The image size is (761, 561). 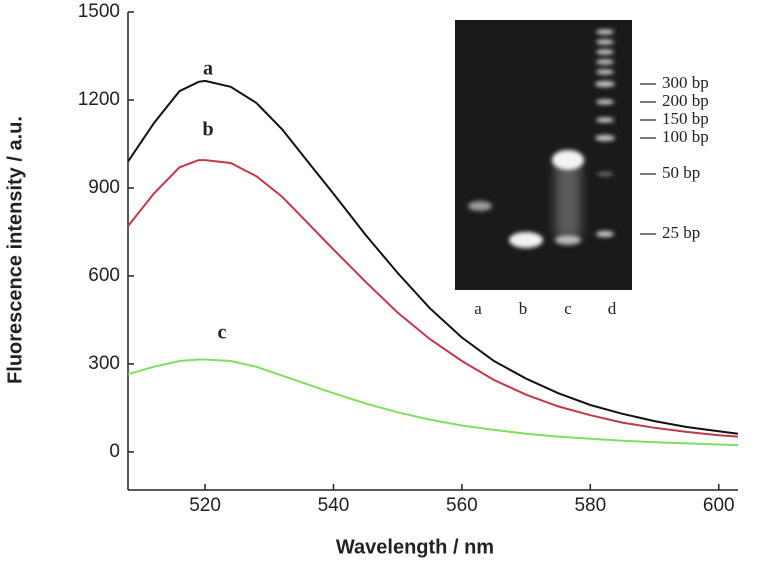 I want to click on x-axis-title: Wavelength / nm, so click(x=415, y=547).